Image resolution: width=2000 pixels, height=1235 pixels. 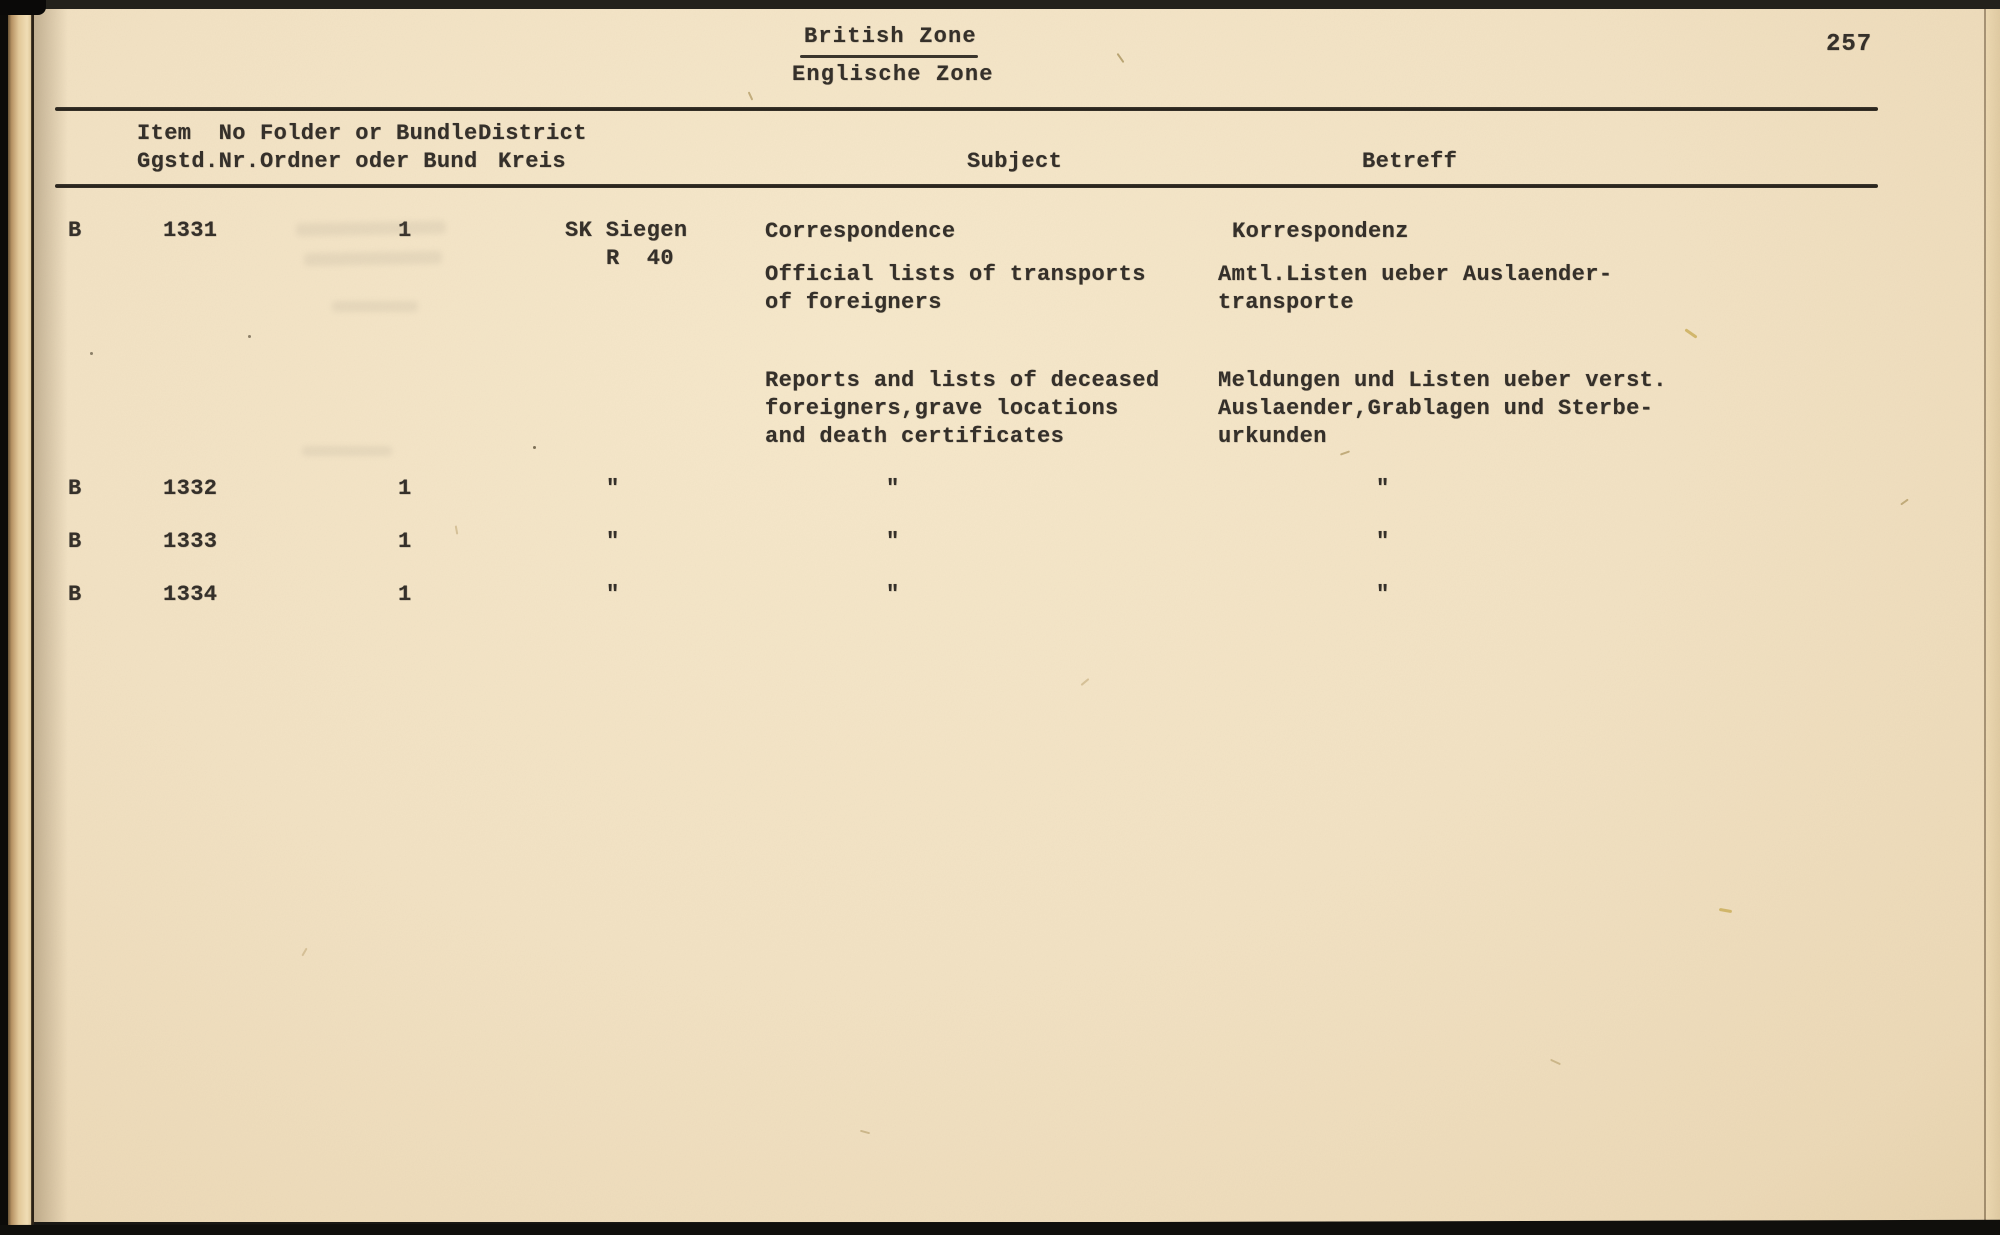 What do you see at coordinates (640, 258) in the screenshot?
I see `row-district-ref: R 40` at bounding box center [640, 258].